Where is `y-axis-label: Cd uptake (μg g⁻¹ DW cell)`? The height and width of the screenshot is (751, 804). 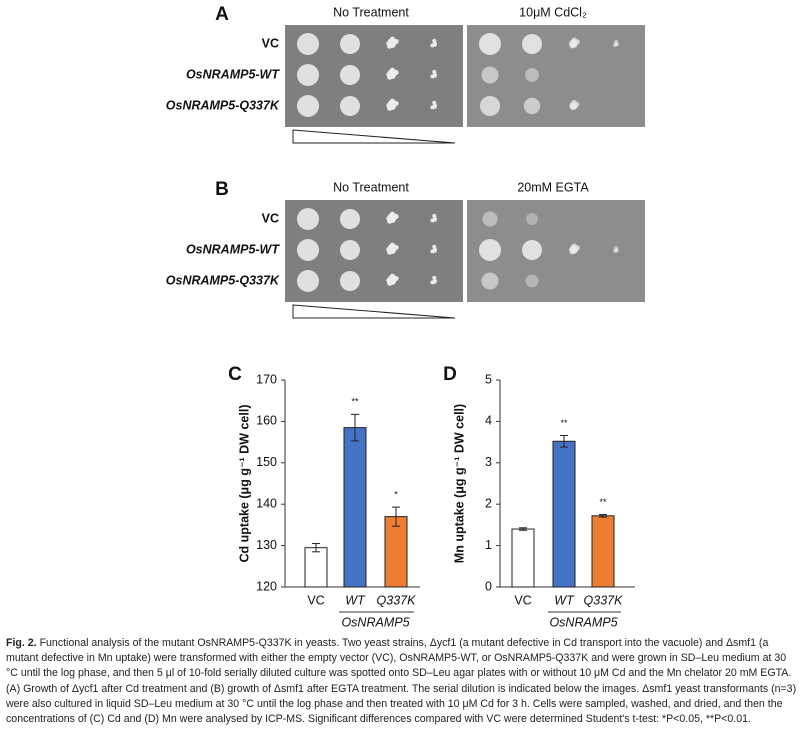
y-axis-label: Cd uptake (μg g⁻¹ DW cell) is located at coordinates (244, 484).